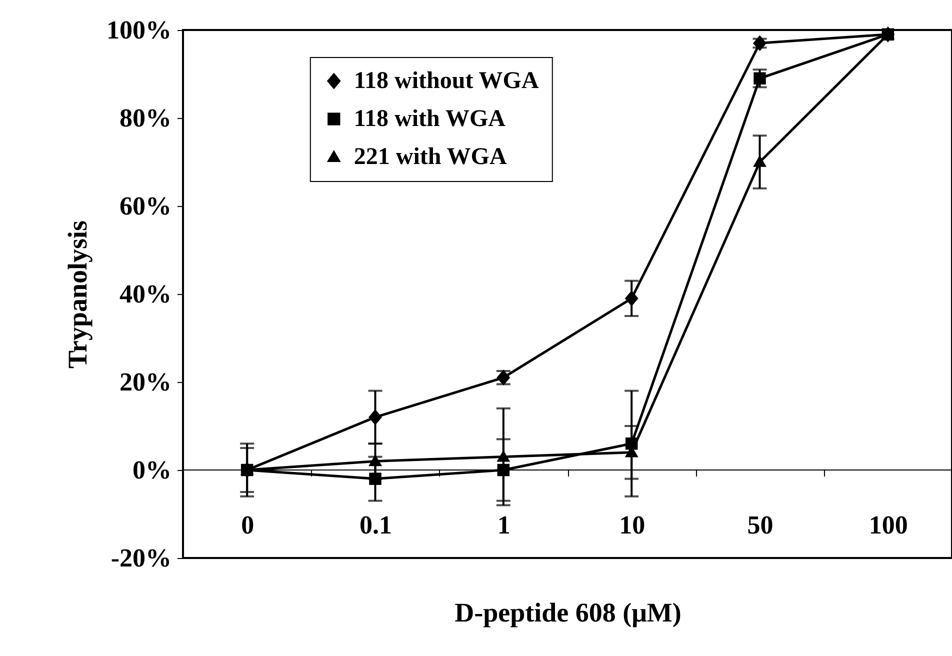 The height and width of the screenshot is (656, 952). I want to click on y-tick-label: 80%, so click(146, 118).